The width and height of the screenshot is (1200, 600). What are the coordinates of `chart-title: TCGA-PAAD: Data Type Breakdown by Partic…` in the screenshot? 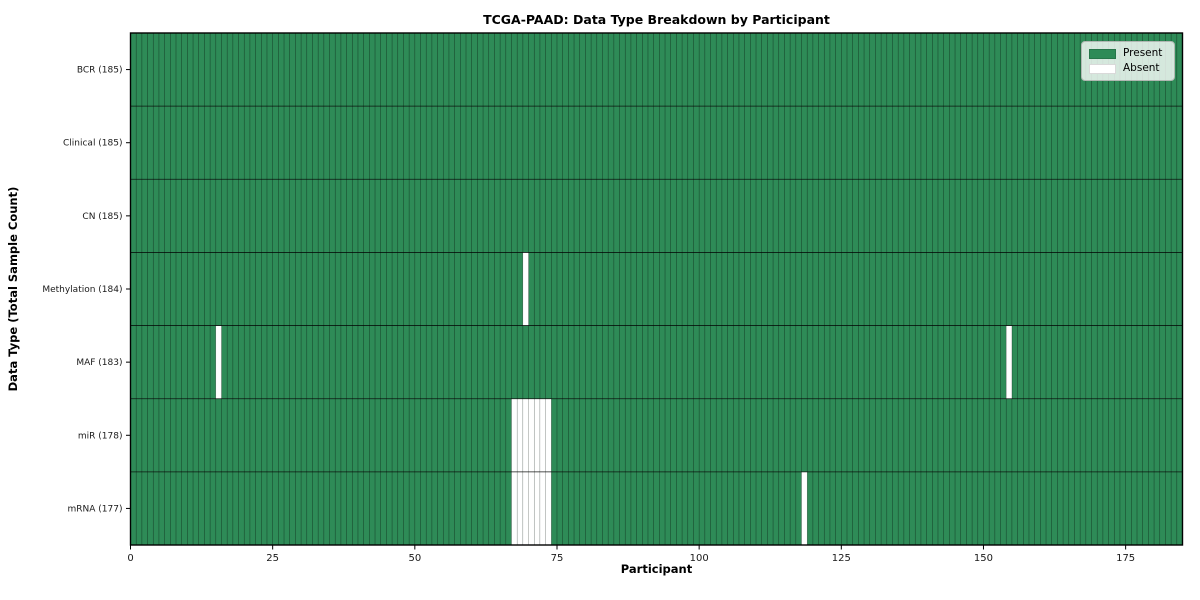 It's located at (656, 19).